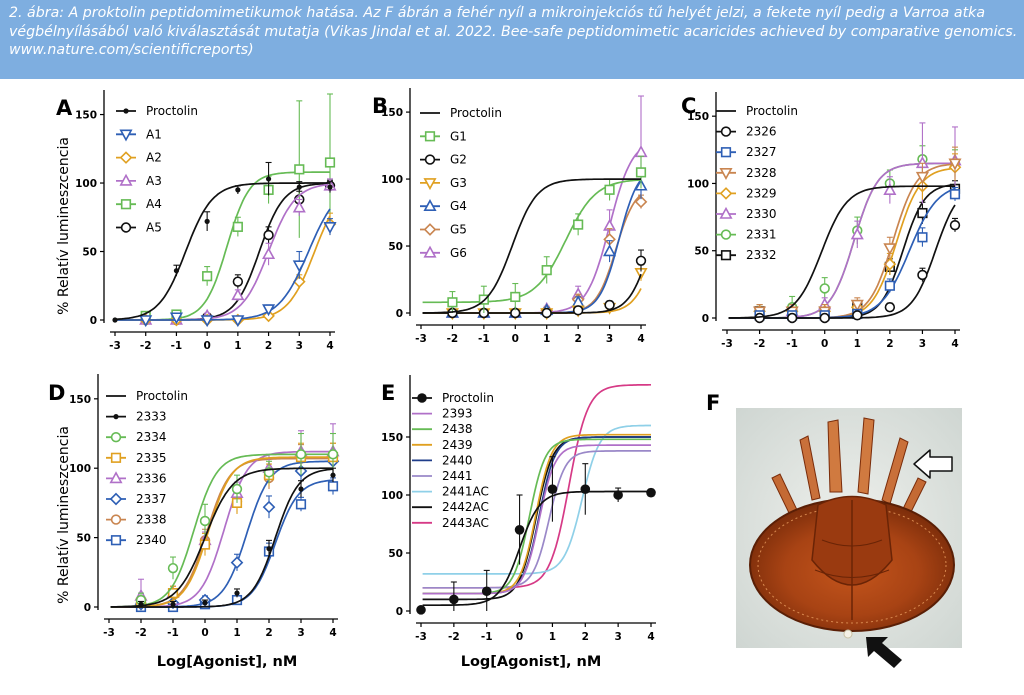  What do you see at coordinates (458, 253) in the screenshot?
I see `legend-label: G6` at bounding box center [458, 253].